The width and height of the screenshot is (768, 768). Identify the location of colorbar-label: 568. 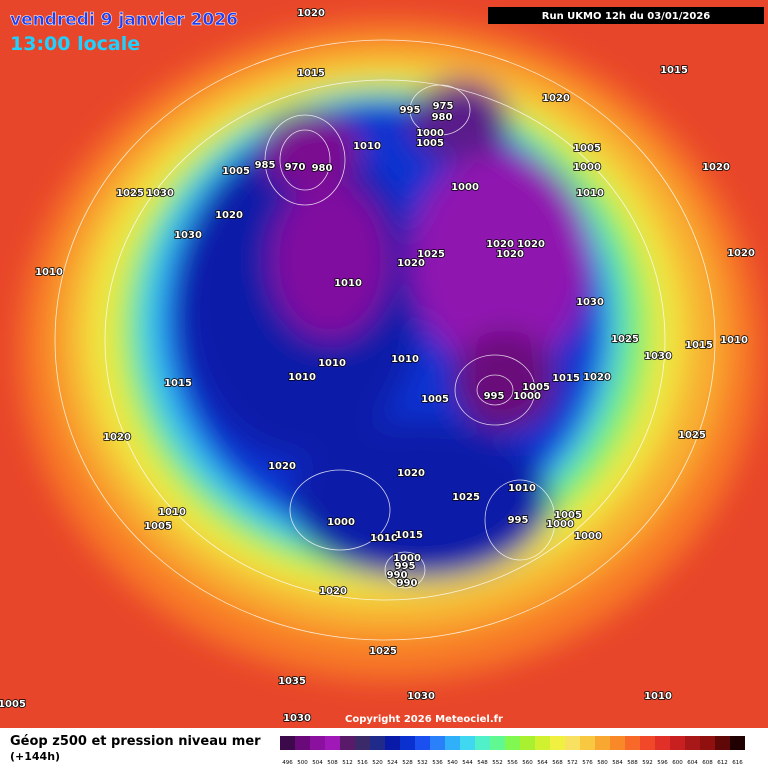
(557, 763).